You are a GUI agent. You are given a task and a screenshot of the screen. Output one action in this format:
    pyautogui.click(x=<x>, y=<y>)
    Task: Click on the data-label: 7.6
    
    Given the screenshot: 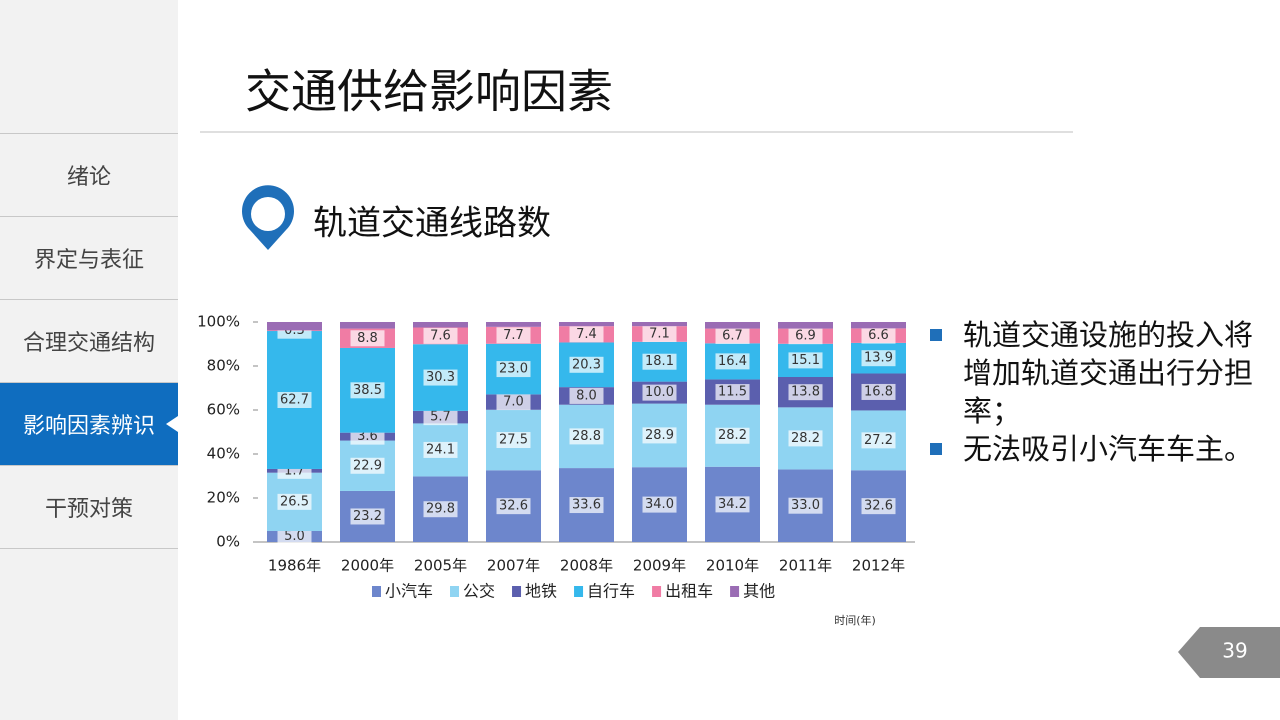 What is the action you would take?
    pyautogui.click(x=440, y=335)
    